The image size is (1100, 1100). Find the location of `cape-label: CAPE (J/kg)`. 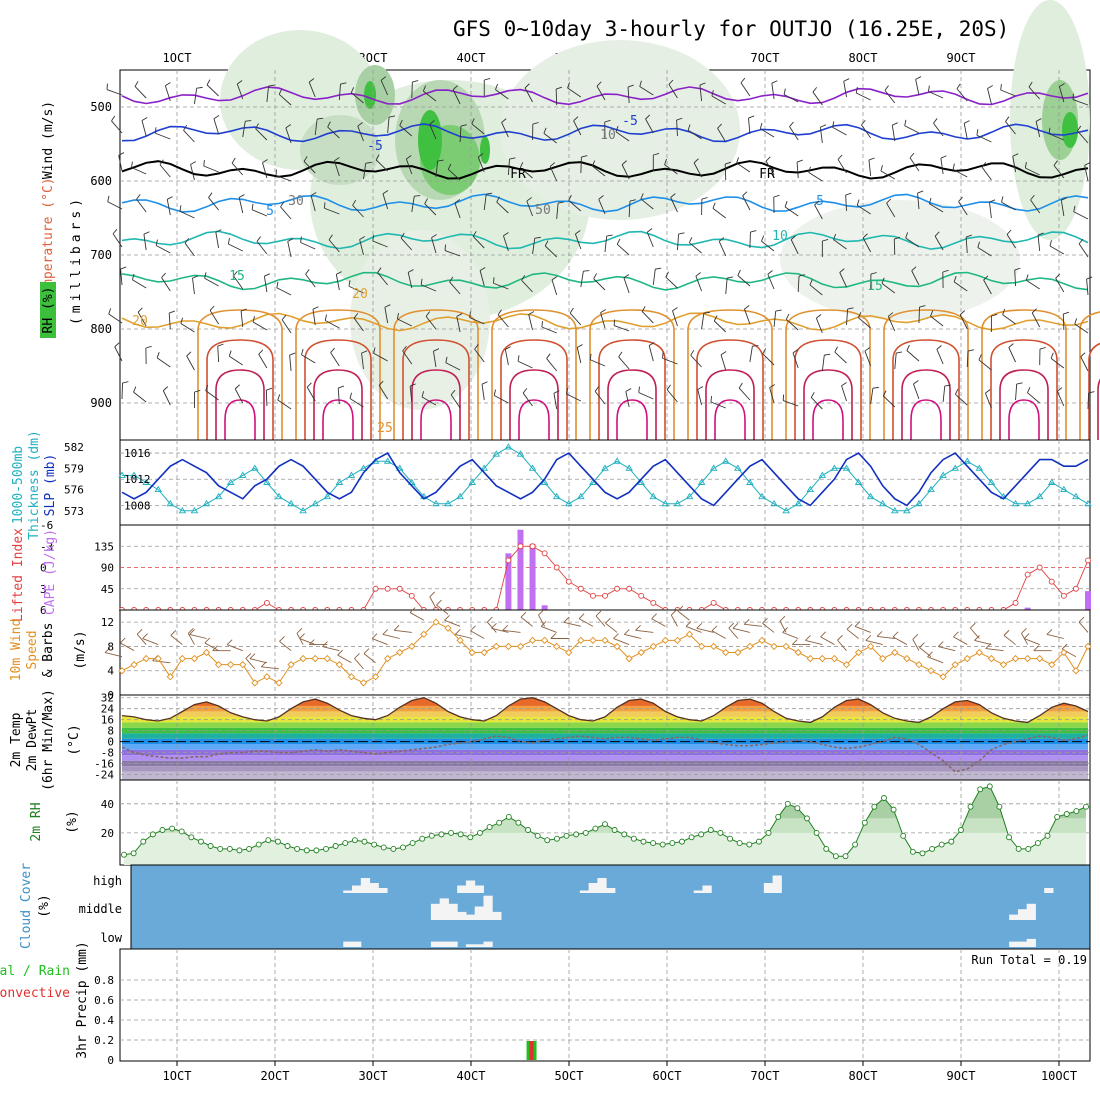

cape-label: CAPE (J/kg) is located at coordinates (50, 572).